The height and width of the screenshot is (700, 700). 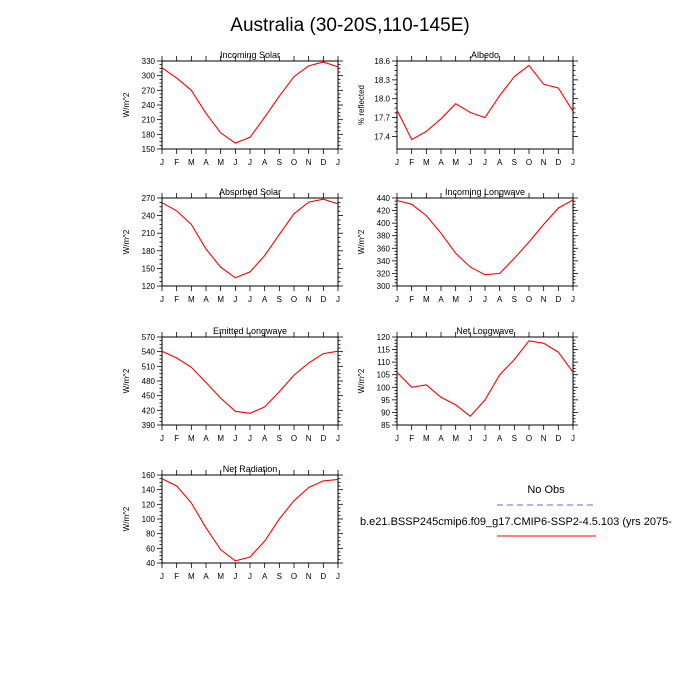 I want to click on y-tick-label: 100, so click(x=384, y=387).